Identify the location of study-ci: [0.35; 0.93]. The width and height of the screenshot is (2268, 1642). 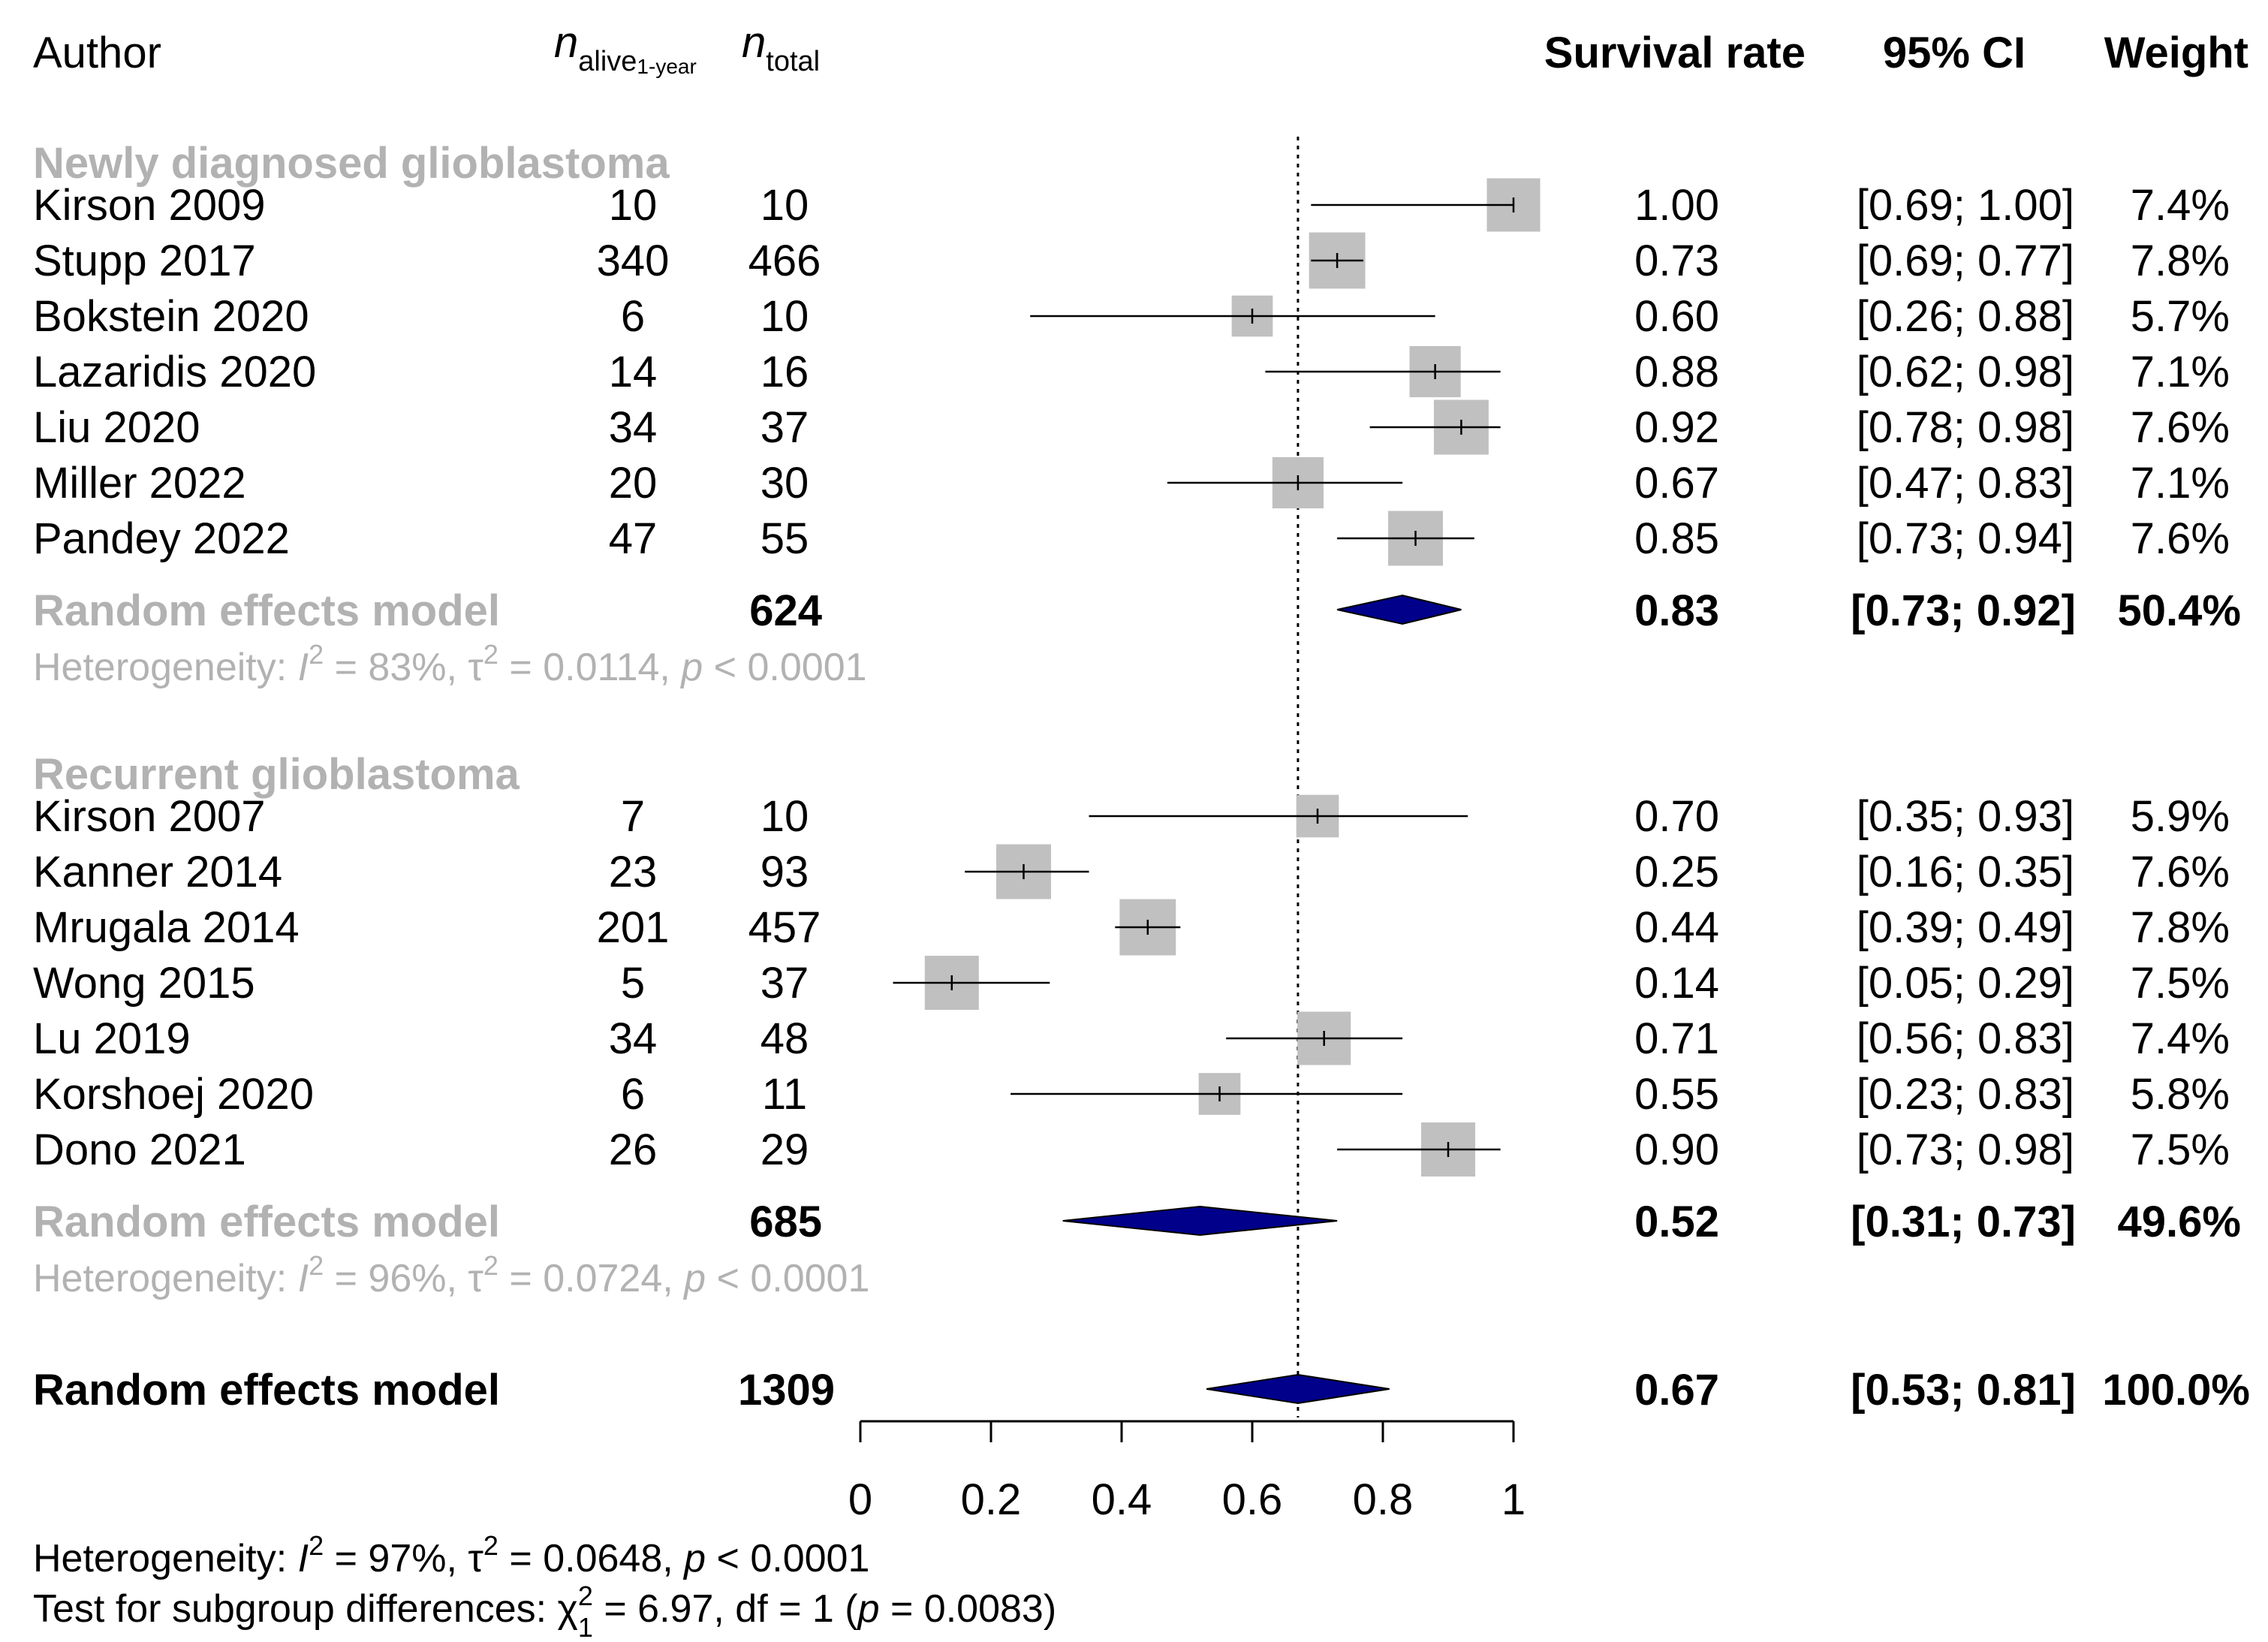
(1965, 817).